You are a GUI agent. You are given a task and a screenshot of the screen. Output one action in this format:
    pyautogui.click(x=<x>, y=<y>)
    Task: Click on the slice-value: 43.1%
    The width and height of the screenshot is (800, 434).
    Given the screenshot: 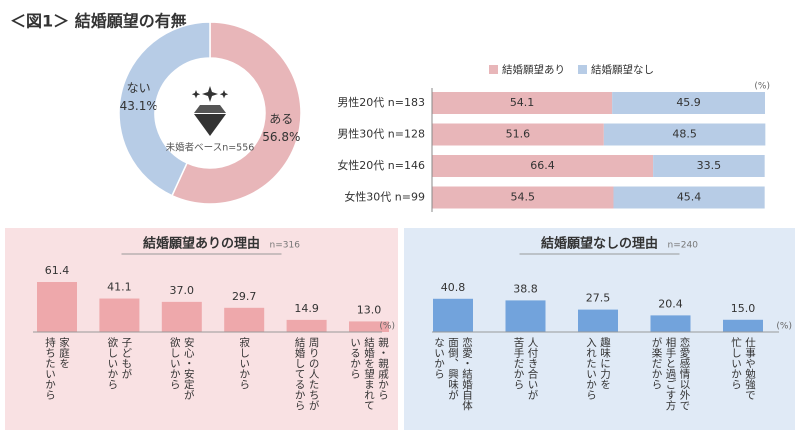 What is the action you would take?
    pyautogui.click(x=139, y=106)
    